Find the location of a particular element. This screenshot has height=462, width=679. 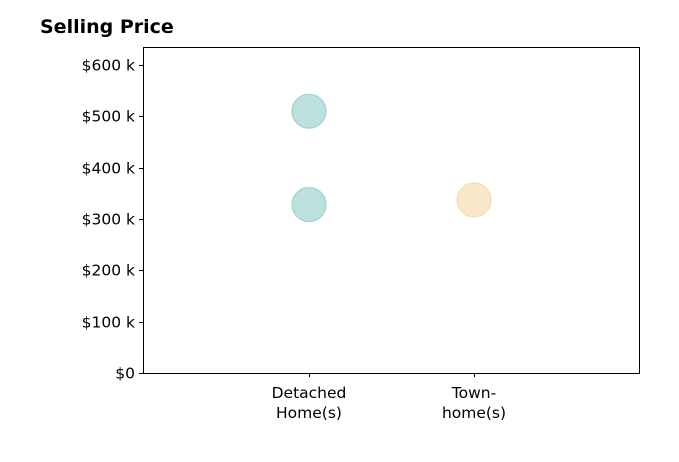

y-axis: $0 $100 k $200 k $300 k $400 k $500 k $600 k is located at coordinates (112, 220).